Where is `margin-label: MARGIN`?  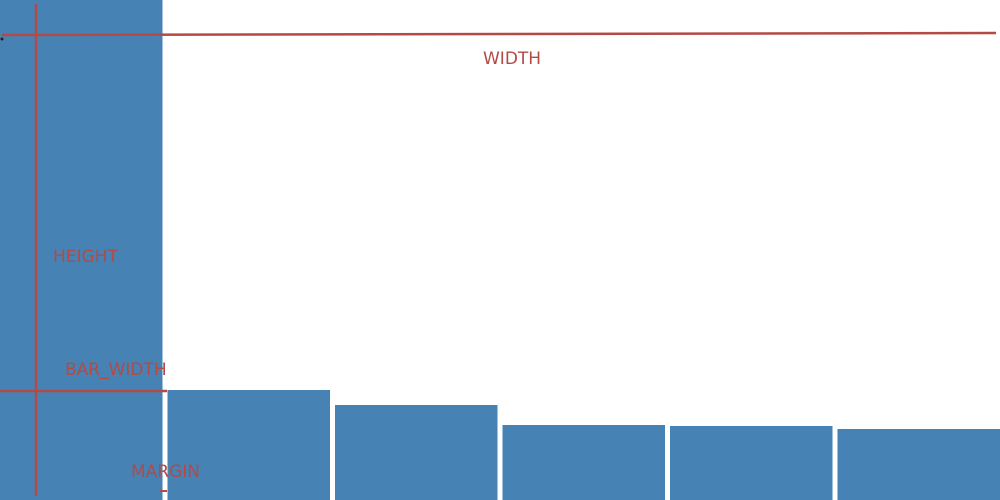 margin-label: MARGIN is located at coordinates (165, 472).